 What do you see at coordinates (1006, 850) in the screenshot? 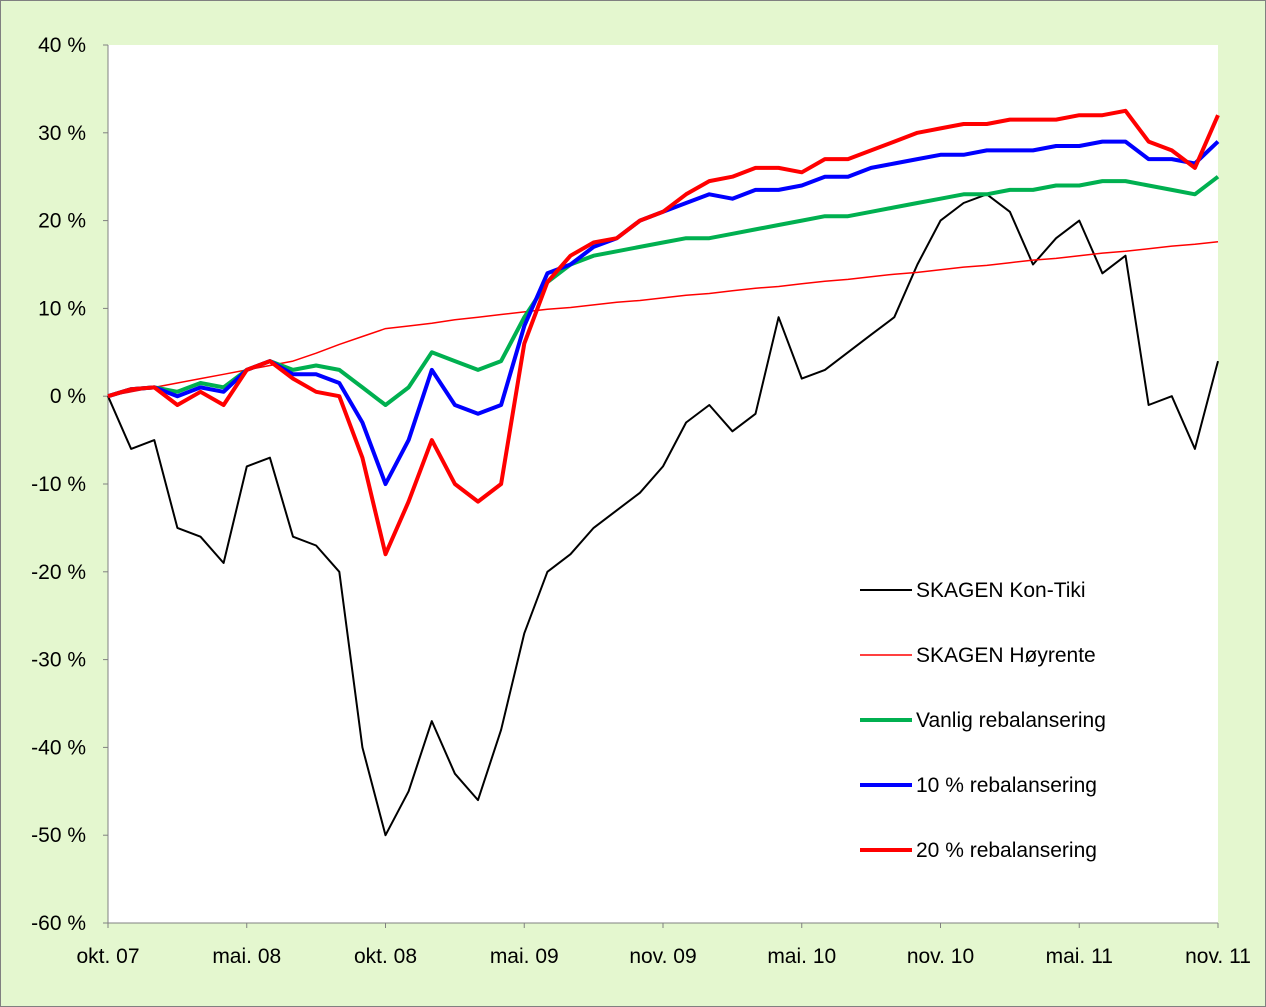
I see `legend-label: 20 % rebalansering` at bounding box center [1006, 850].